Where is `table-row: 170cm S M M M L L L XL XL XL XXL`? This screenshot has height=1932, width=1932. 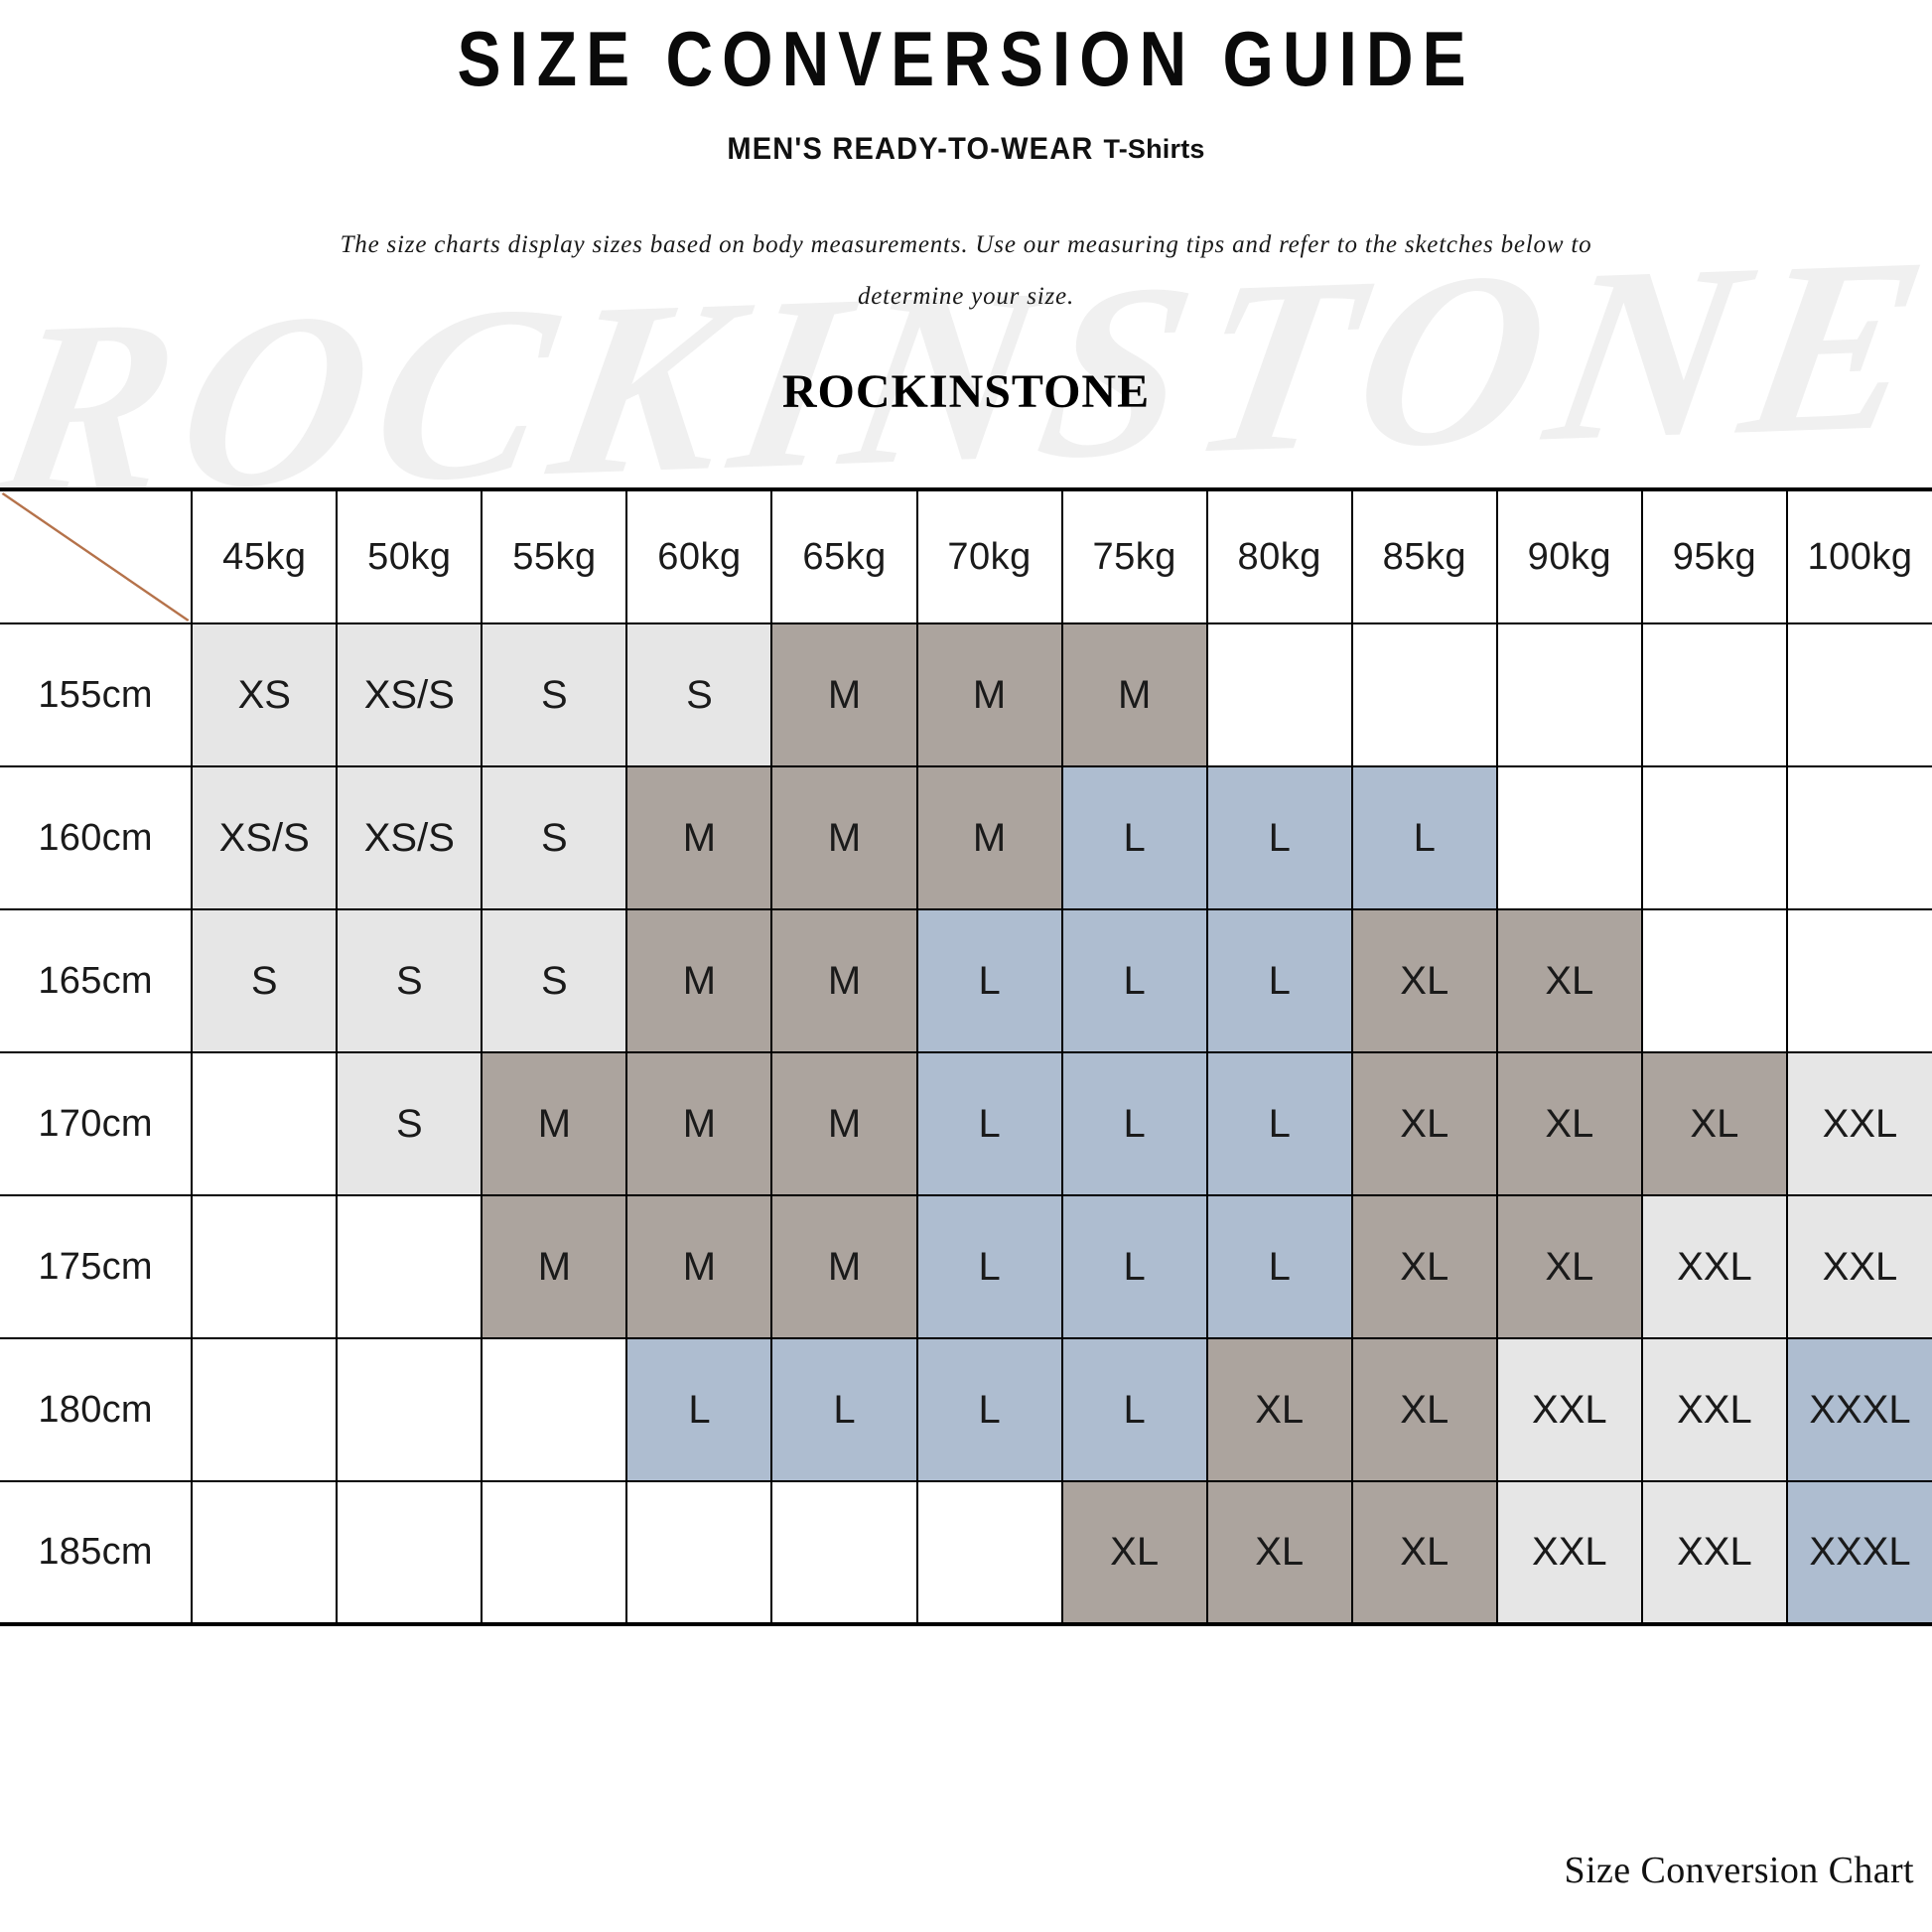 table-row: 170cm S M M M L L L XL XL XL XXL is located at coordinates (966, 1124).